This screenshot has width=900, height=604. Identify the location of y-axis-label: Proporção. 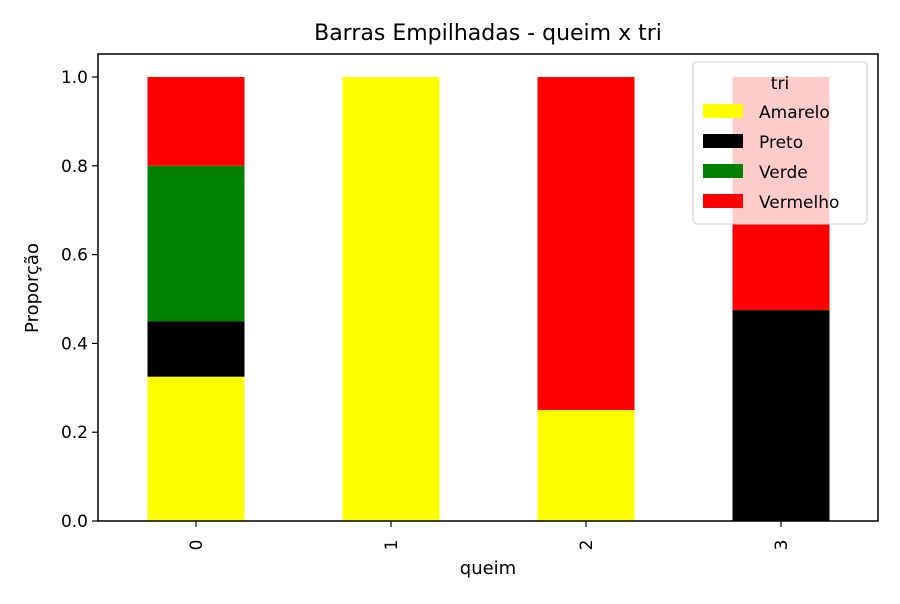
(32, 288).